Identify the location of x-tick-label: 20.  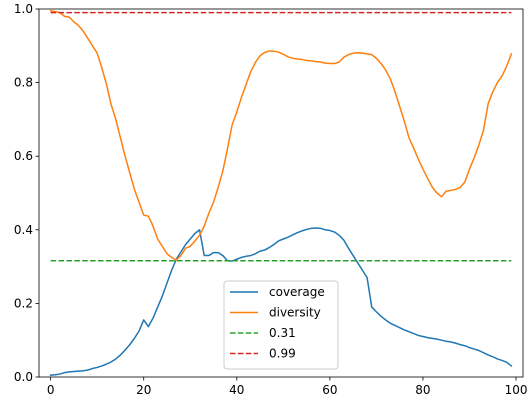
(143, 390).